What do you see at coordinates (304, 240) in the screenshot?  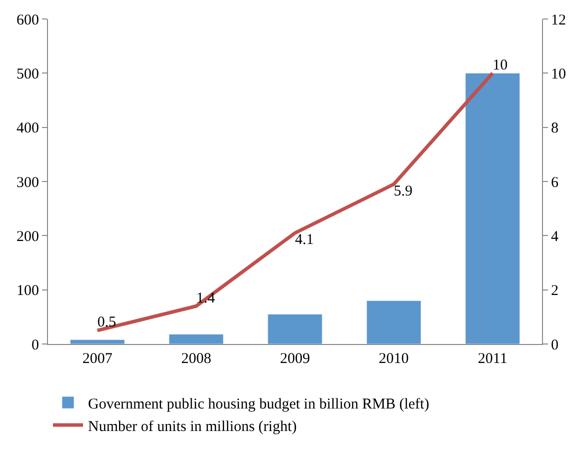 I see `data-label: 4.1` at bounding box center [304, 240].